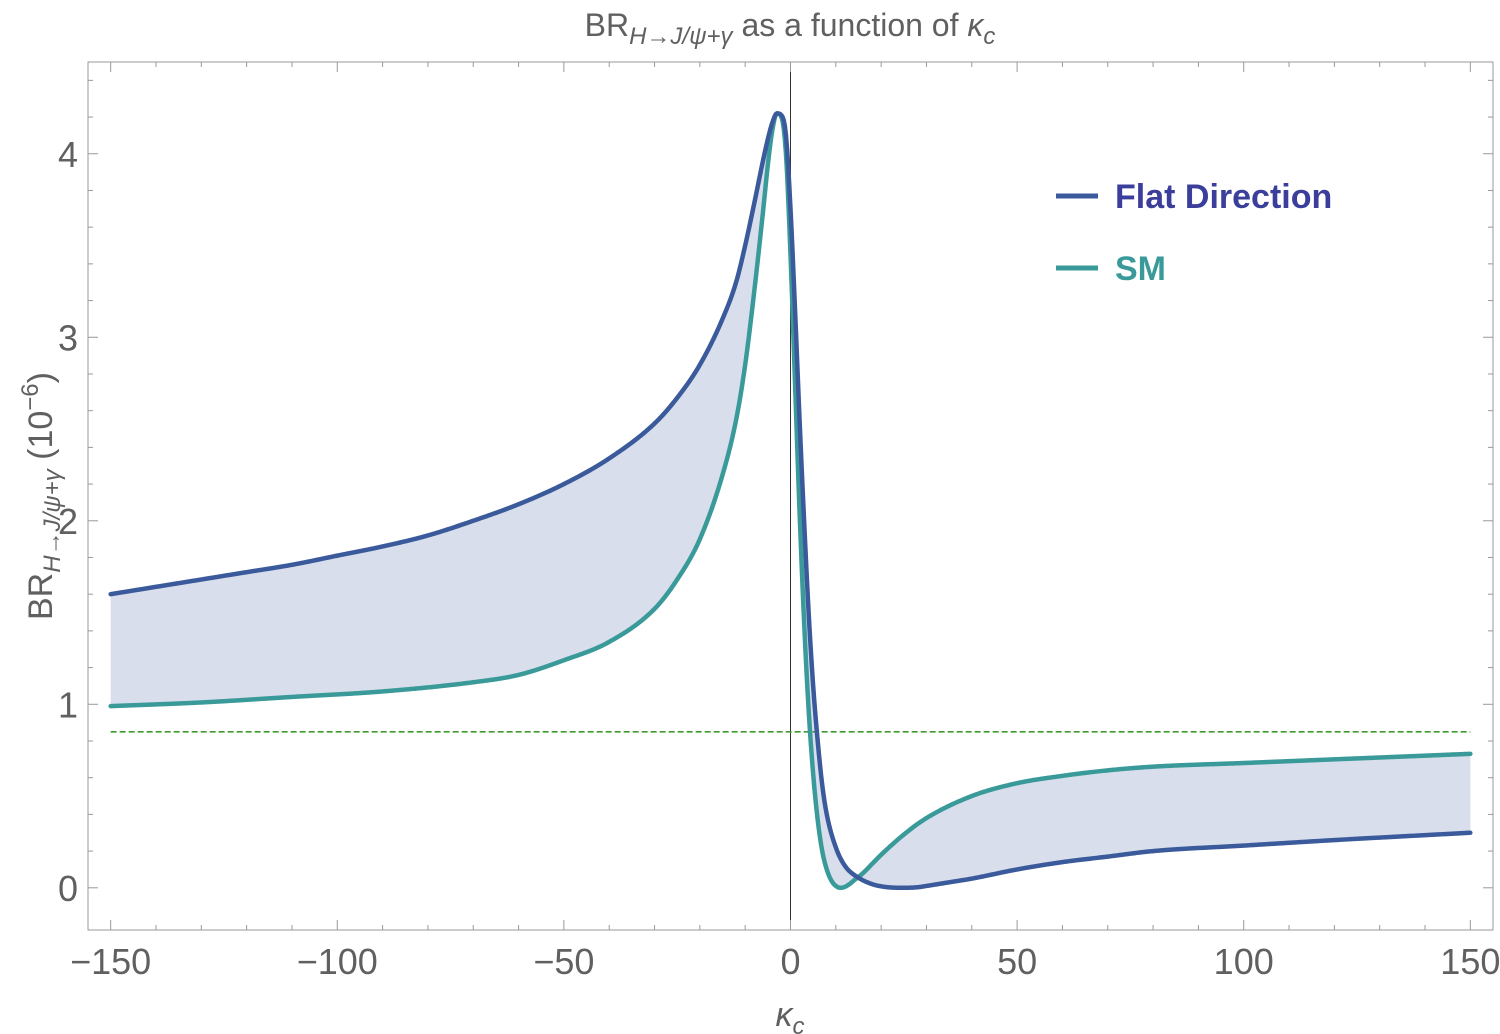 The image size is (1500, 1034). What do you see at coordinates (785, 1015) in the screenshot?
I see `x-axis-label-symbol: κ` at bounding box center [785, 1015].